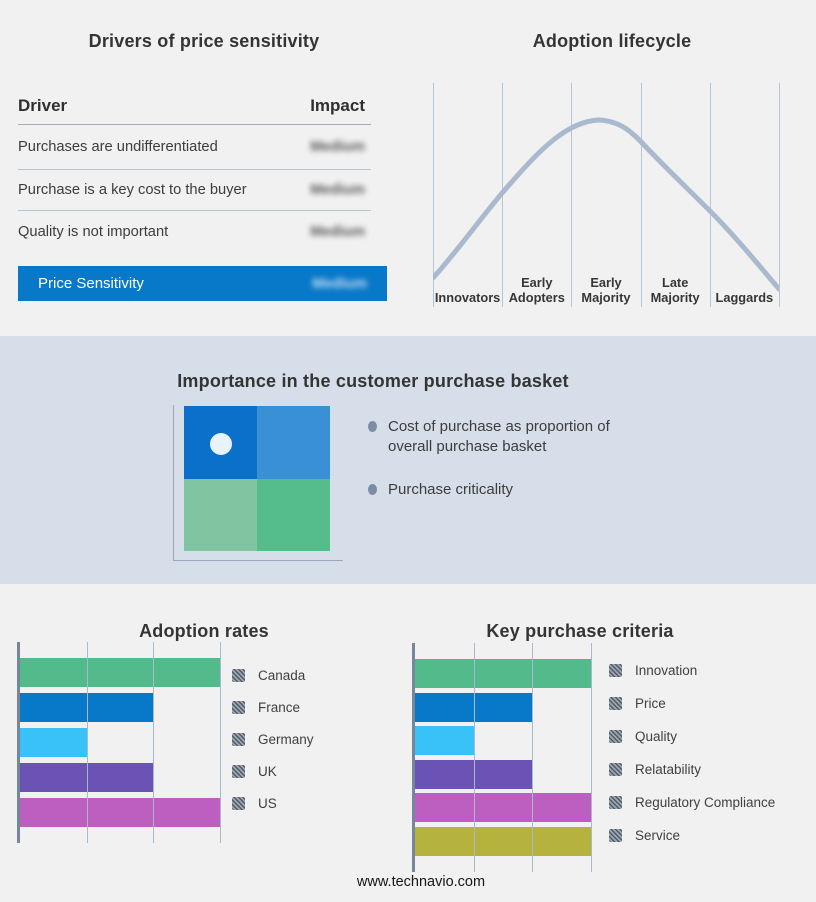  Describe the element at coordinates (451, 489) in the screenshot. I see `bullet-text: Purchase criticality` at that location.